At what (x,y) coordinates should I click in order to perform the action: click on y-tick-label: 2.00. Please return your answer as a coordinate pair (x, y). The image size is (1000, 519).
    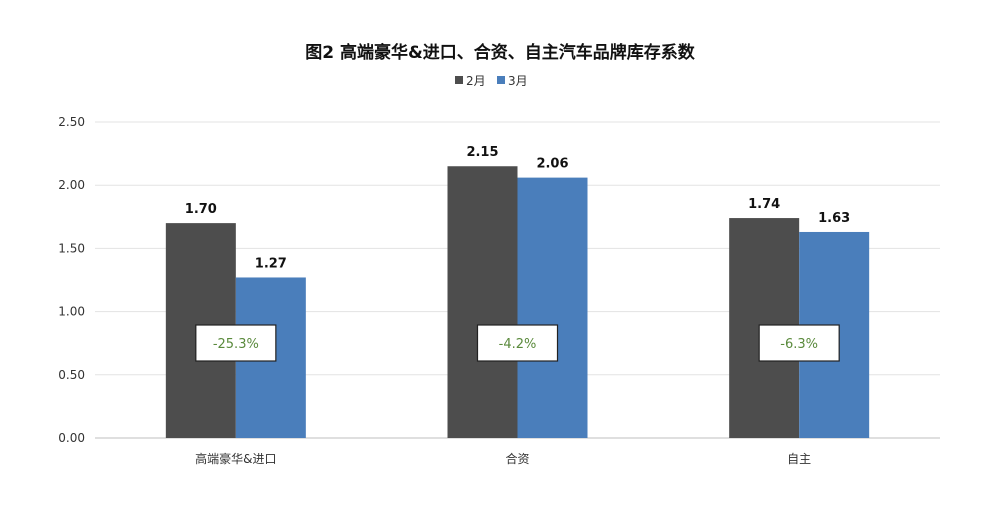
    Looking at the image, I should click on (71, 185).